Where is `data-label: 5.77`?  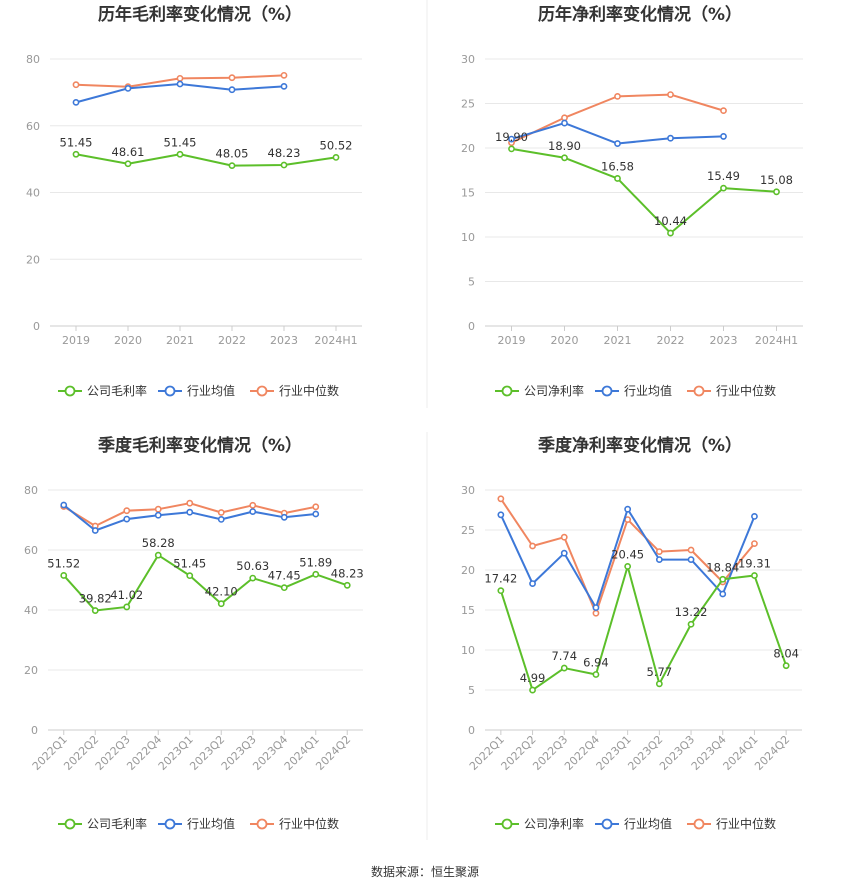
data-label: 5.77 is located at coordinates (660, 672).